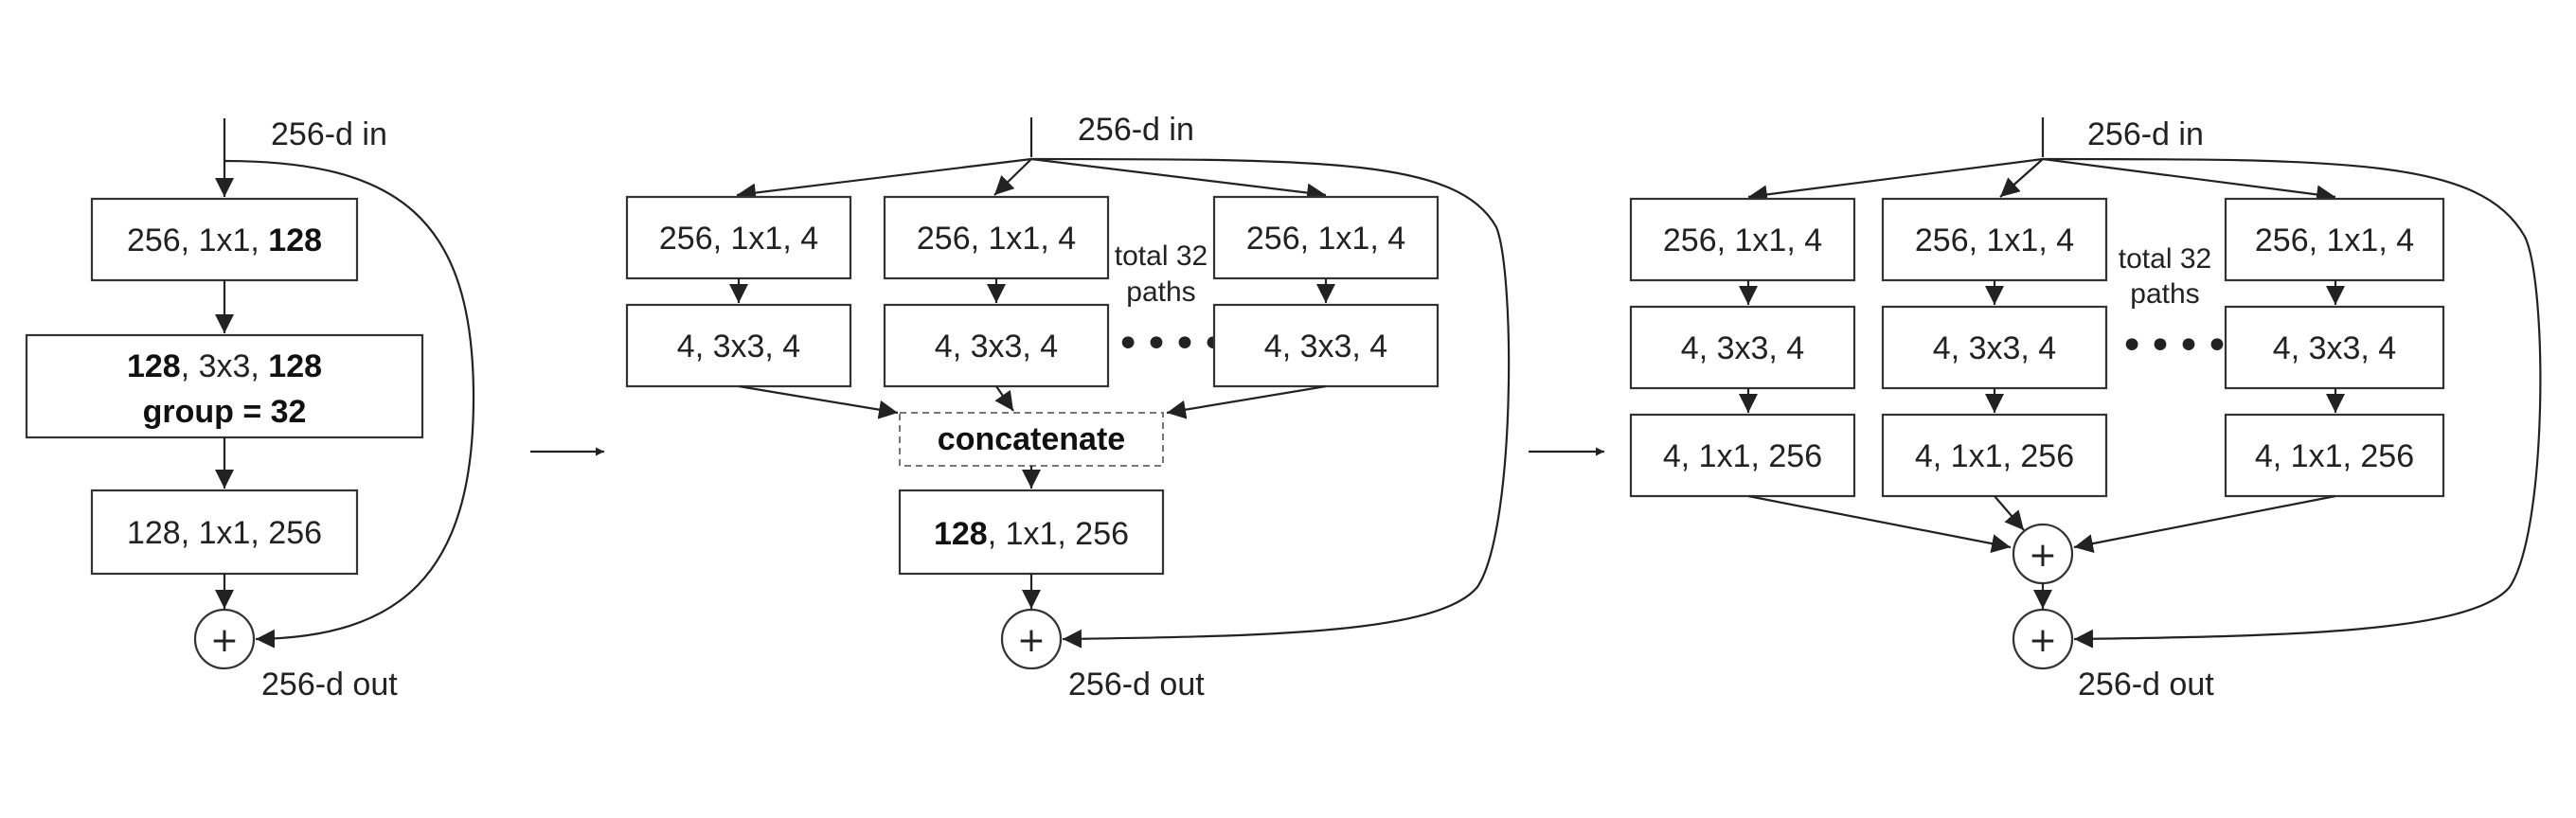  I want to click on residual-sum-node, so click(2043, 639).